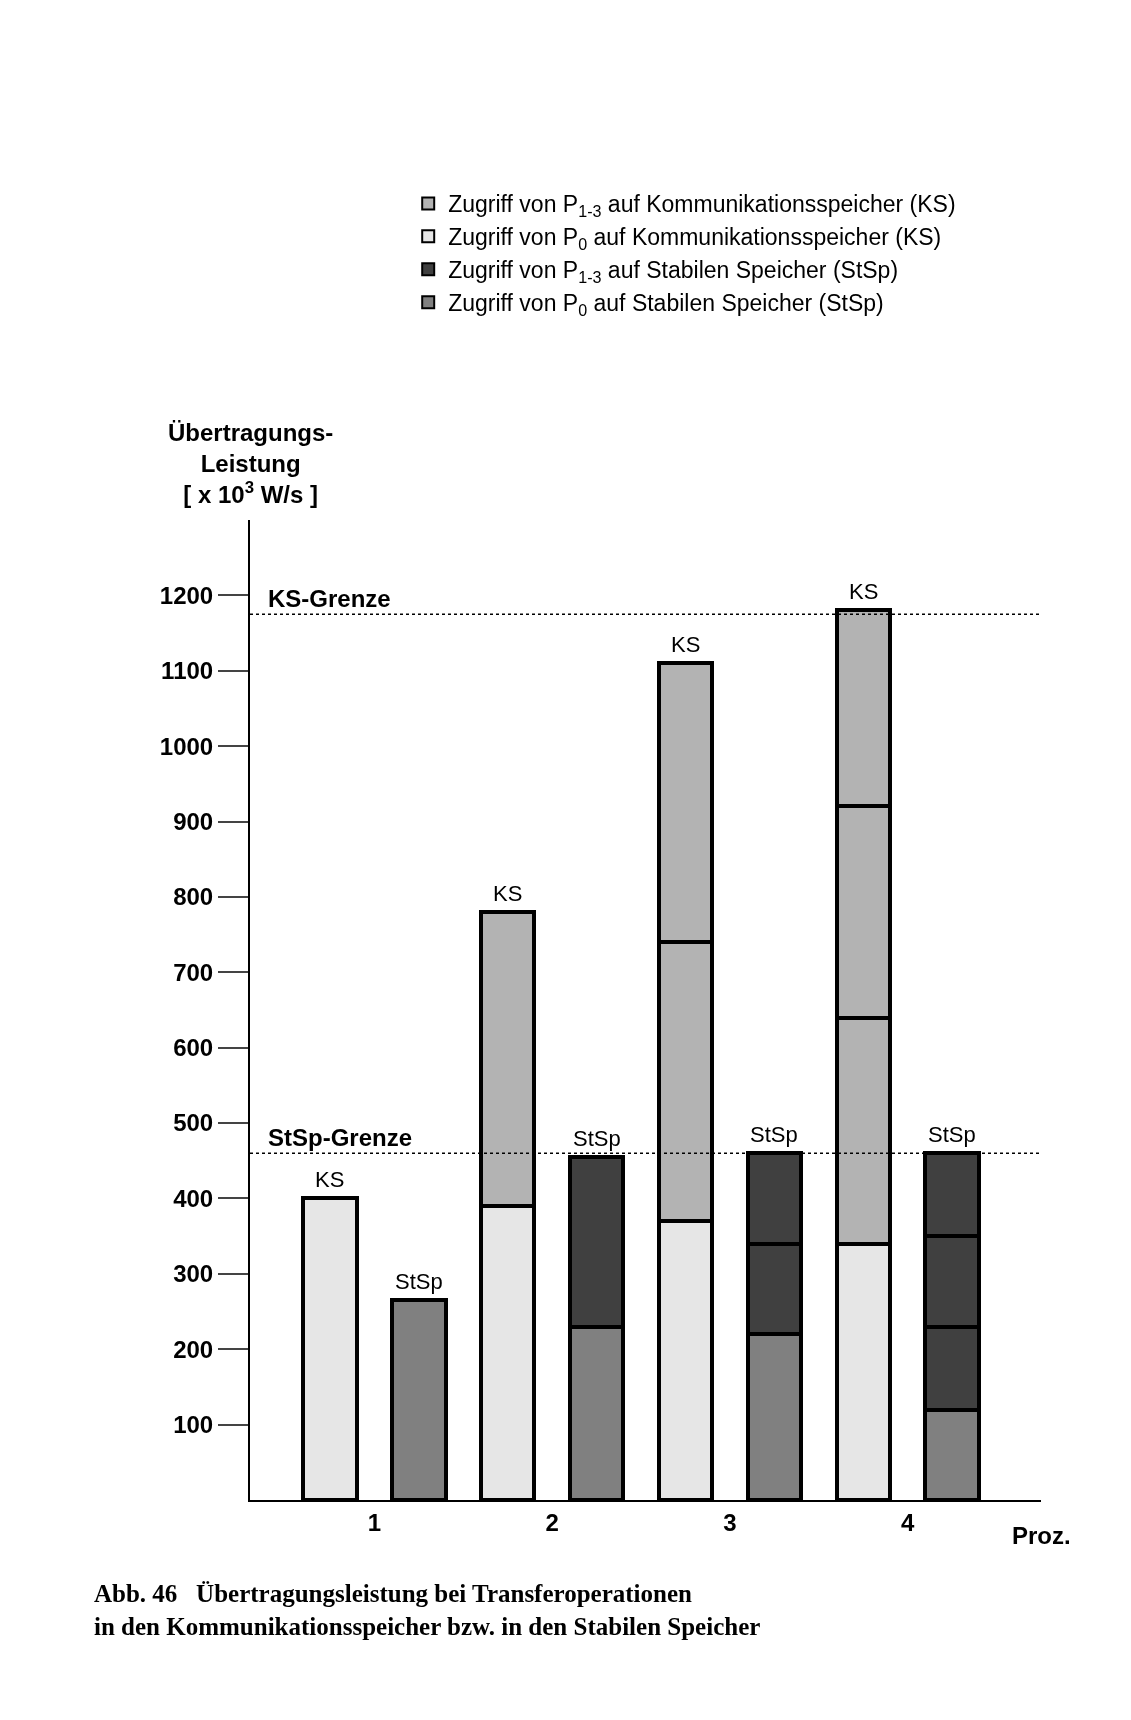 The width and height of the screenshot is (1131, 1720). What do you see at coordinates (186, 595) in the screenshot?
I see `y-tick-label: 1200` at bounding box center [186, 595].